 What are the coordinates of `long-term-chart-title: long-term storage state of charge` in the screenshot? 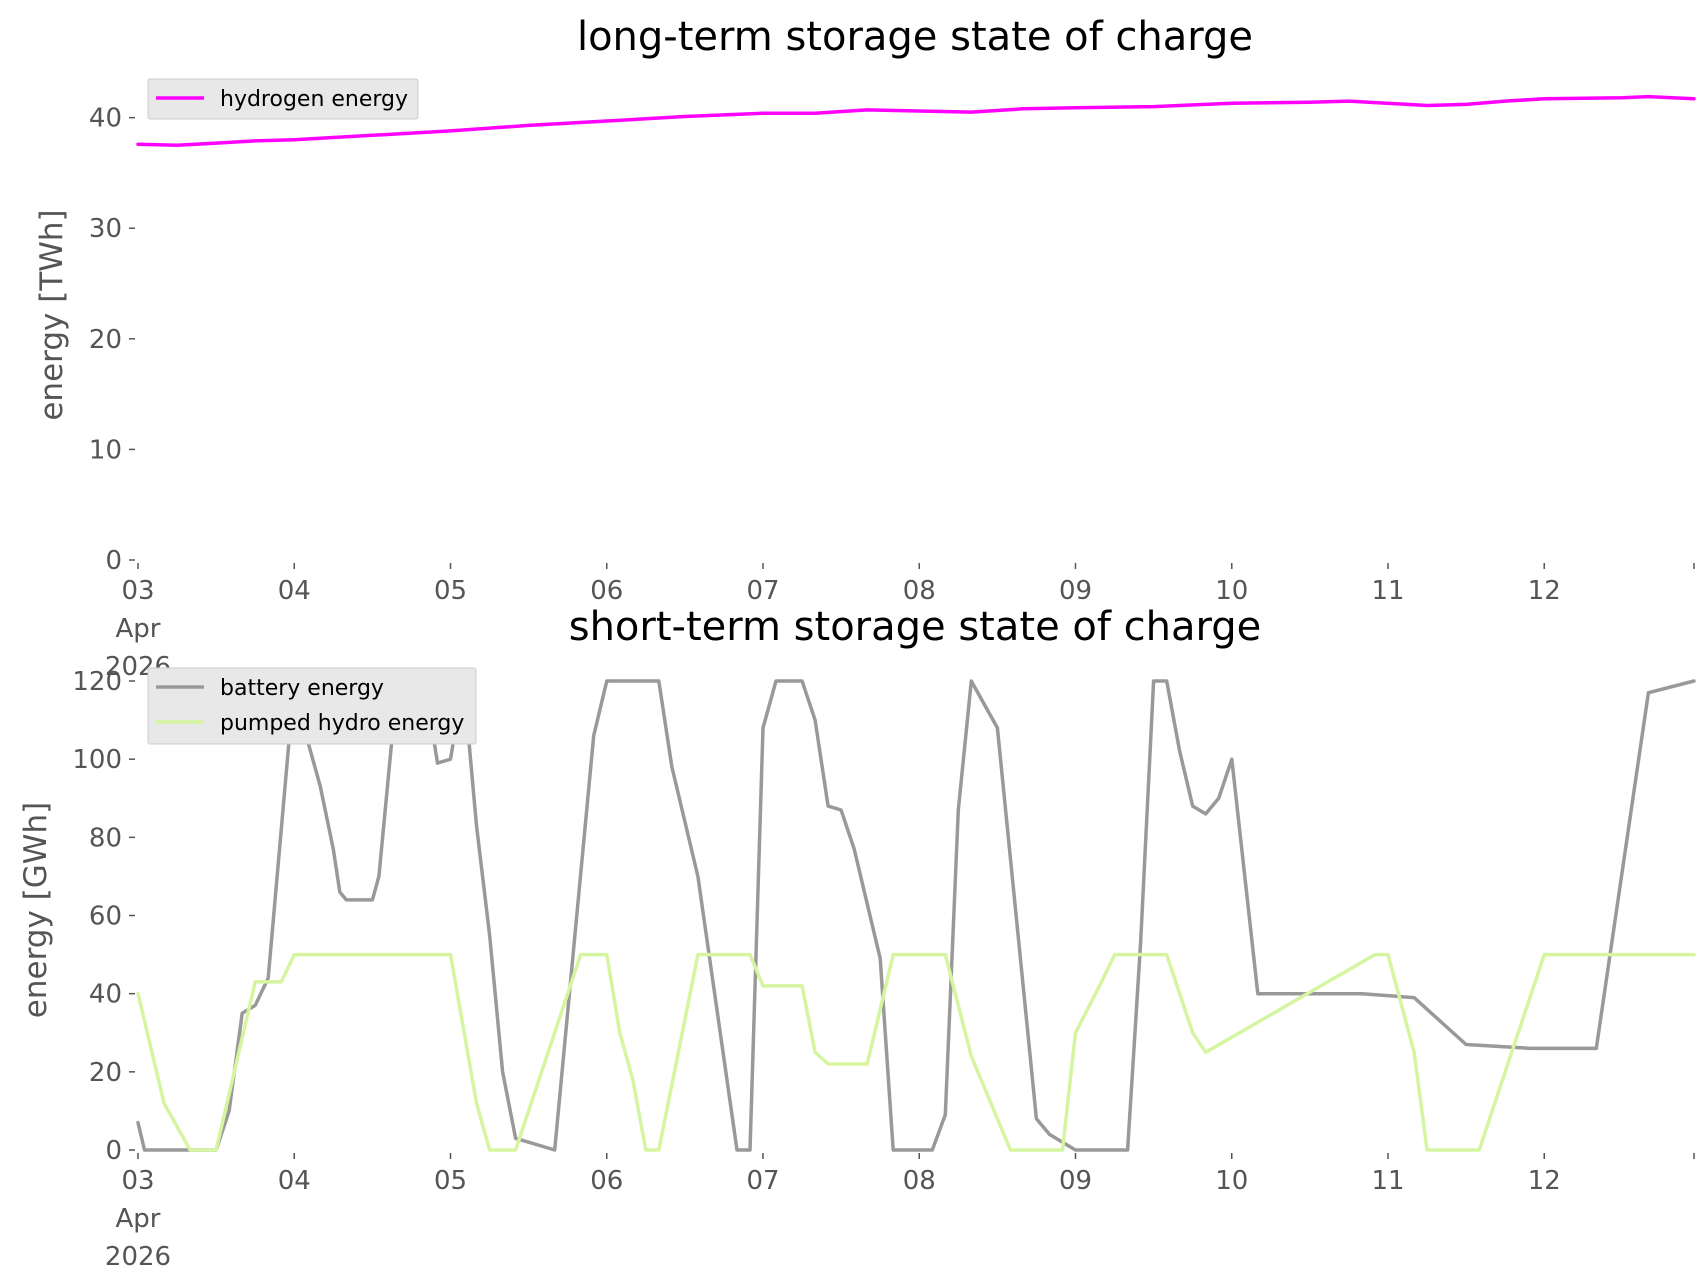 It's located at (915, 37).